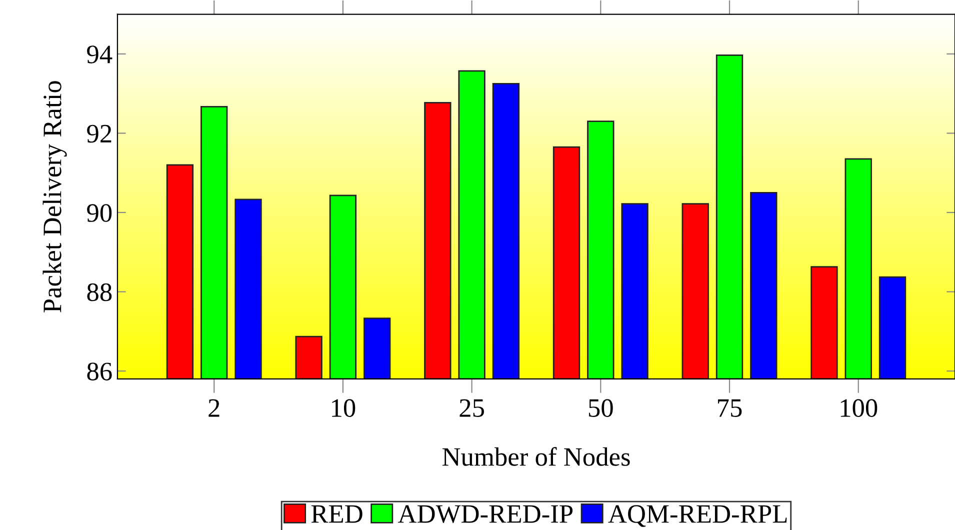 This screenshot has height=530, width=955. Describe the element at coordinates (336, 514) in the screenshot. I see `legend-label: RED` at that location.